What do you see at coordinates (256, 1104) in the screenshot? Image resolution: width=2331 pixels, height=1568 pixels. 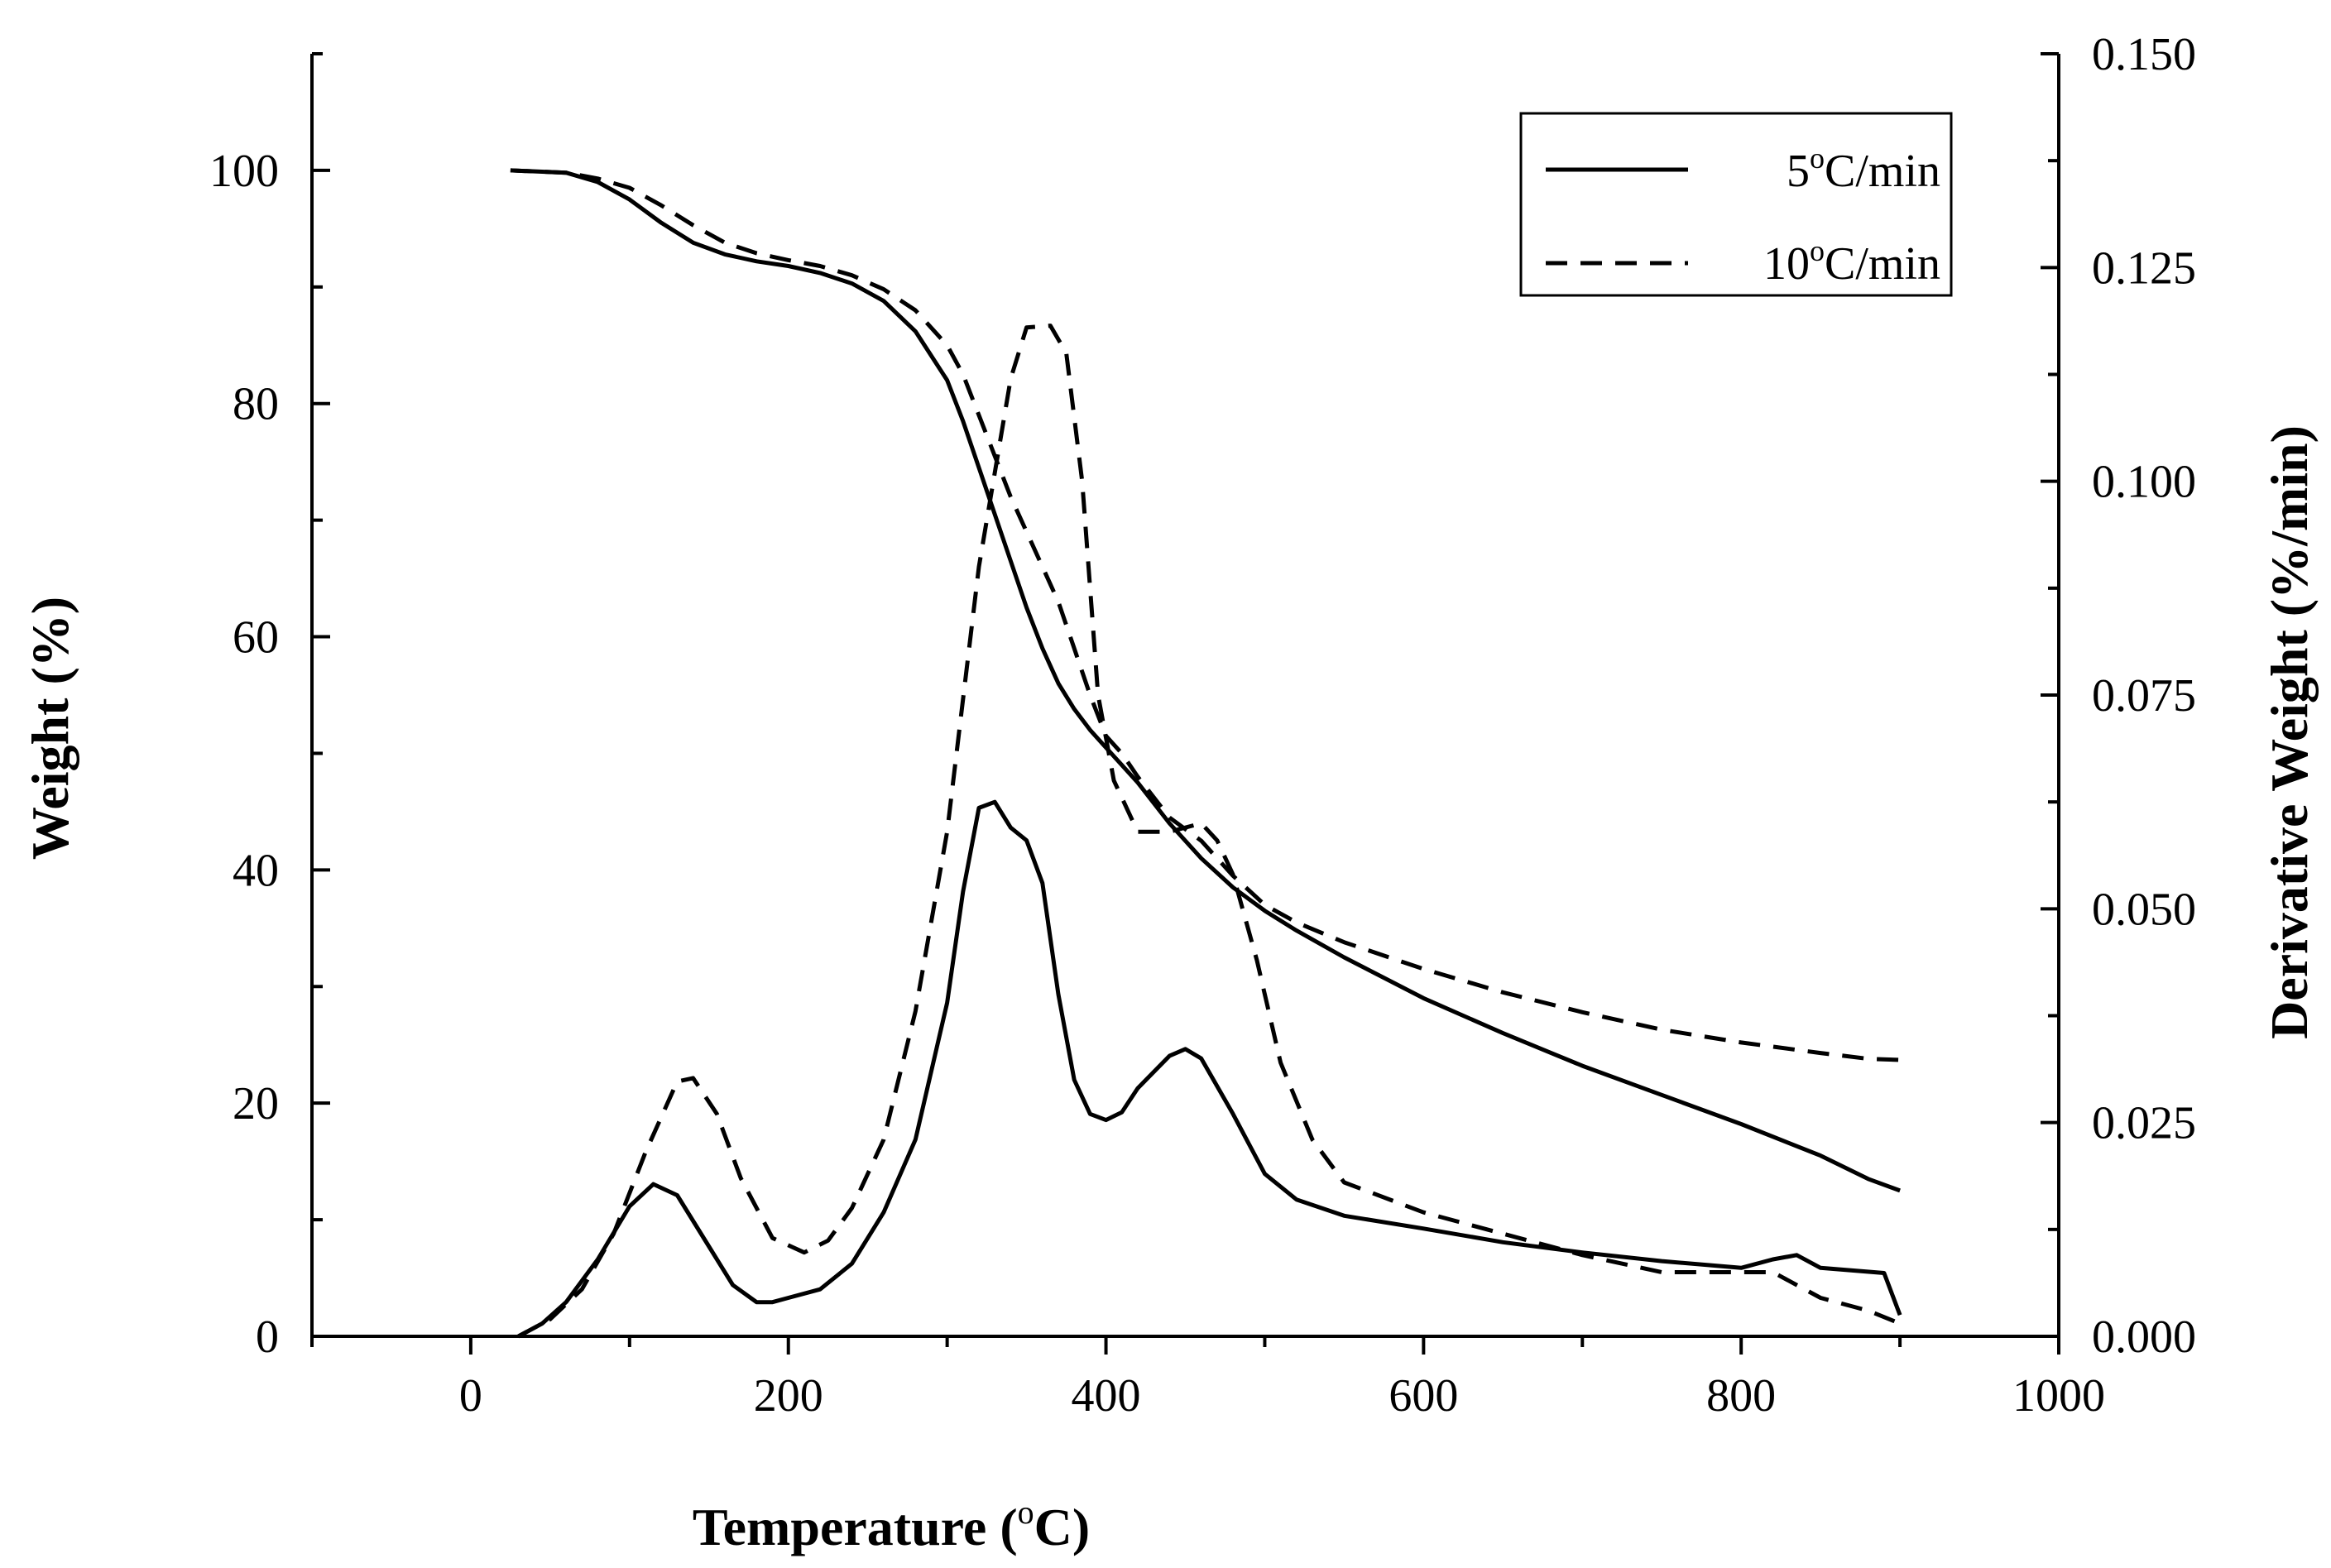 I see `y-left-tick-label: 20` at bounding box center [256, 1104].